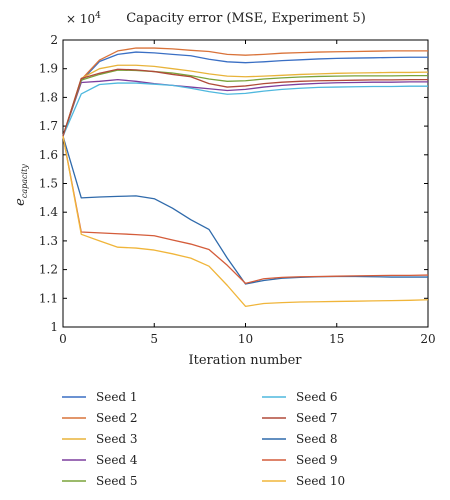  What do you see at coordinates (317, 397) in the screenshot?
I see `legend-label: Seed 6` at bounding box center [317, 397].